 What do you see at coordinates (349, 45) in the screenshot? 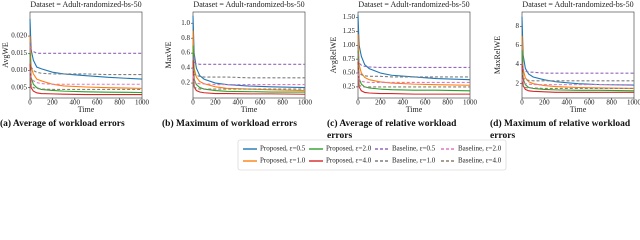
I see `y-tick-label: 1.00` at bounding box center [349, 45].